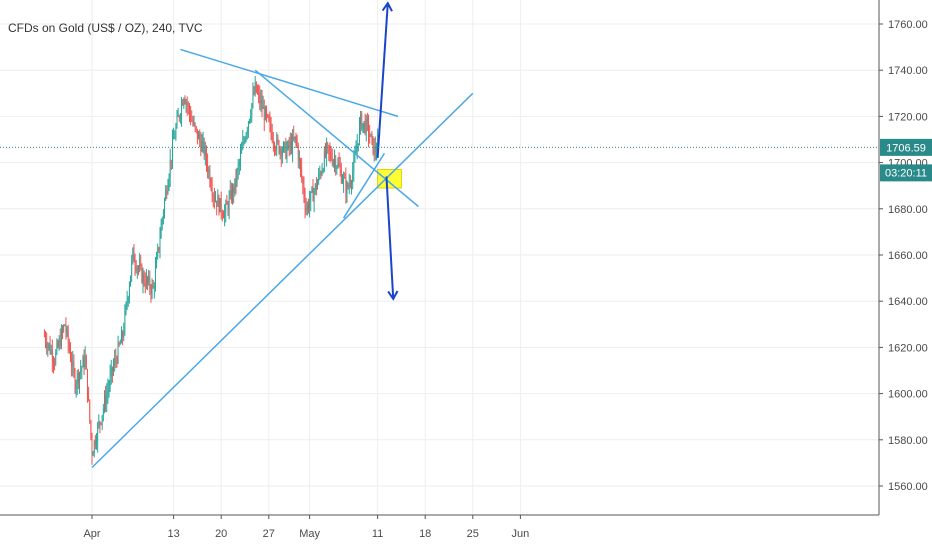 Image resolution: width=932 pixels, height=550 pixels. Describe the element at coordinates (389, 179) in the screenshot. I see `highlight-box` at that location.